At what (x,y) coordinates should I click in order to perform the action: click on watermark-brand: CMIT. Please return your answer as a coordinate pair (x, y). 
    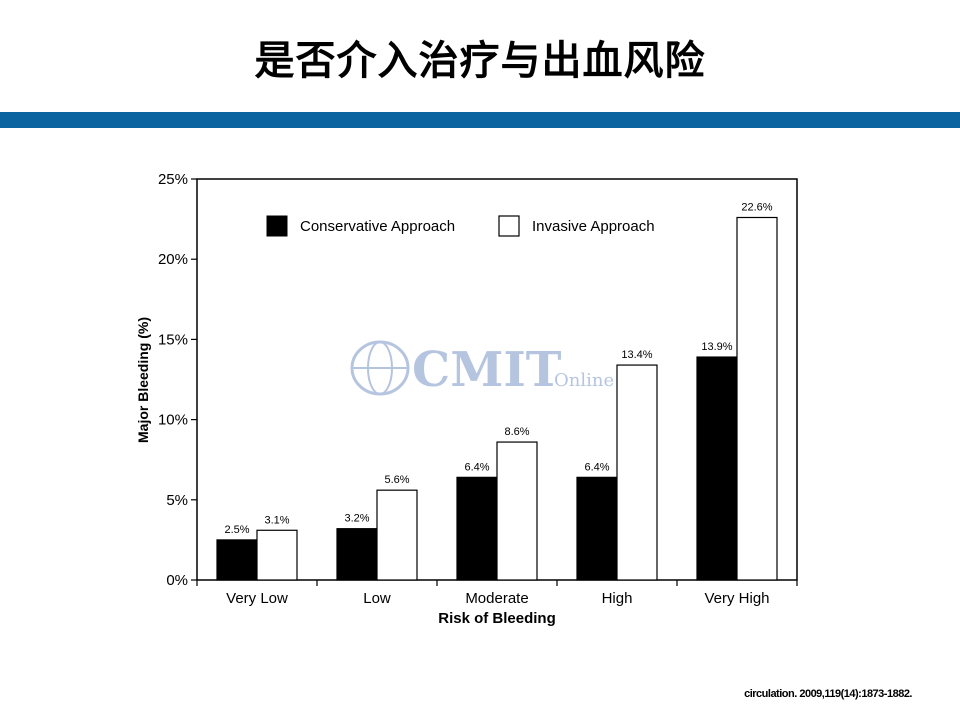
    Looking at the image, I should click on (487, 370).